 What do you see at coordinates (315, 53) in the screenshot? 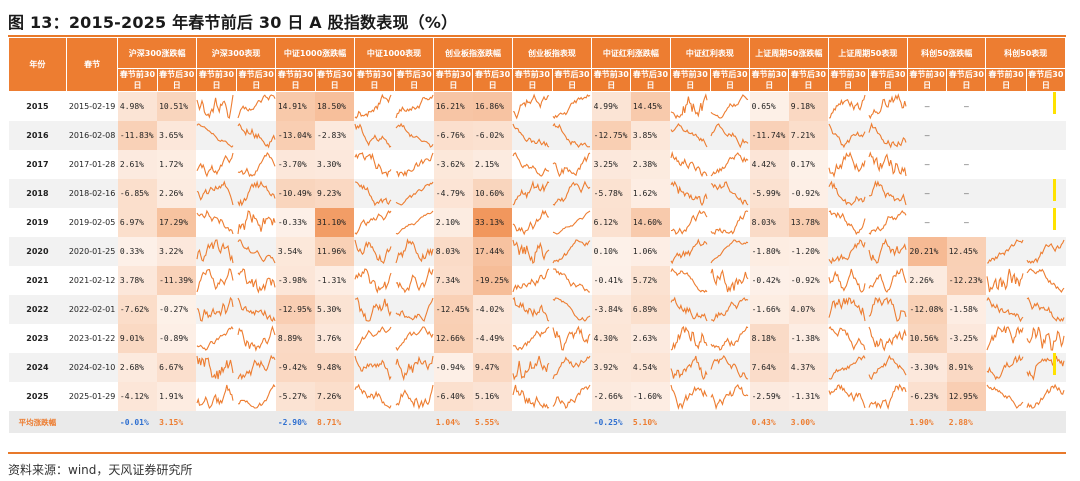
I see `header-change: 中证1000涨跌幅` at bounding box center [315, 53].